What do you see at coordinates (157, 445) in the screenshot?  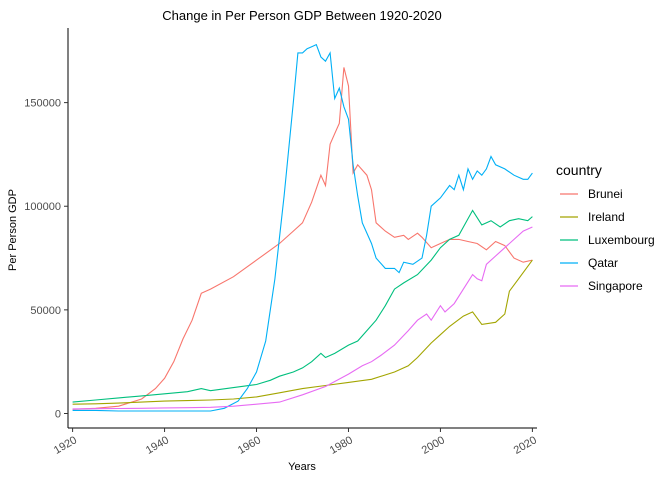 I see `x-tick-label: 1940` at bounding box center [157, 445].